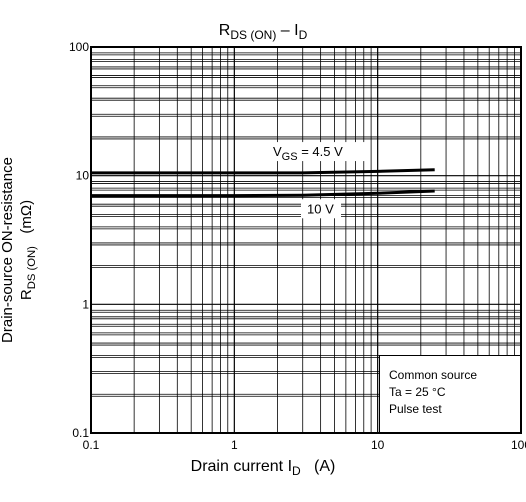 The image size is (526, 502). Describe the element at coordinates (454, 392) in the screenshot. I see `annotation-line-2: Ta = 25 °C` at that location.